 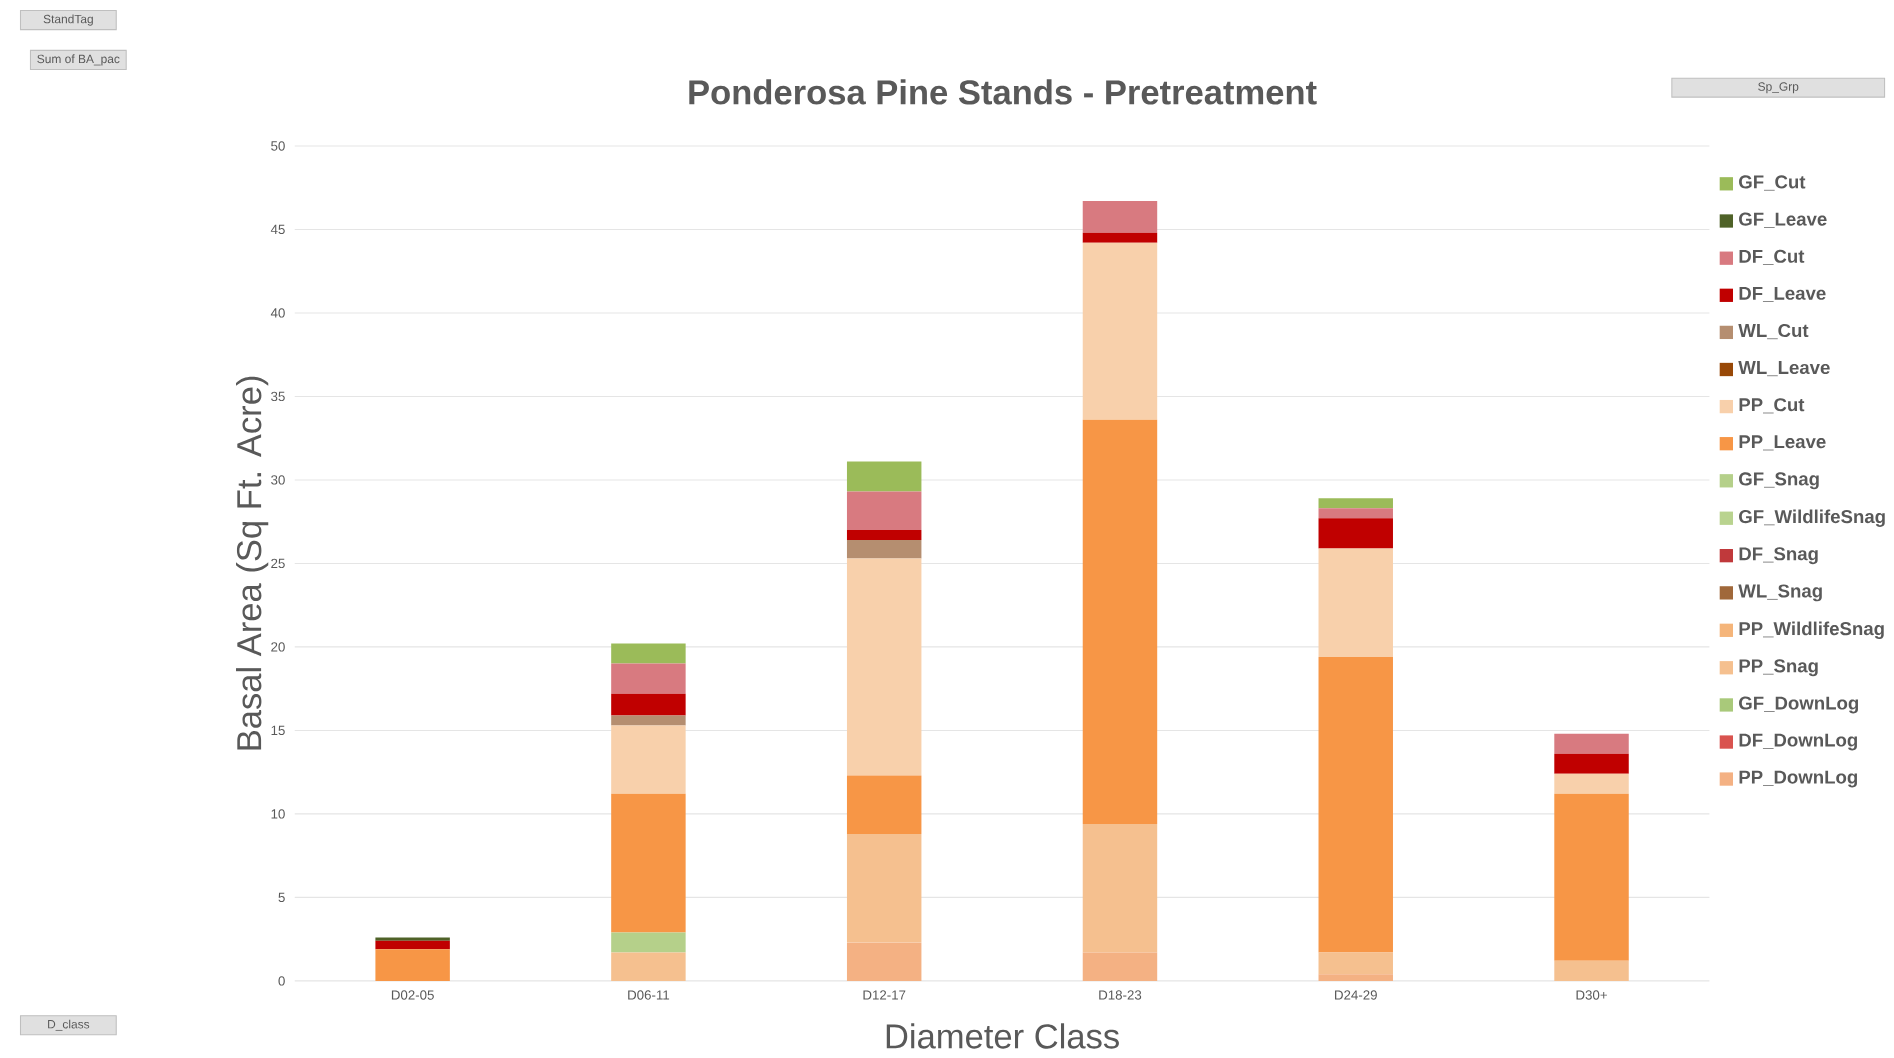 I want to click on legend-label: GF_Cut, so click(x=1772, y=183).